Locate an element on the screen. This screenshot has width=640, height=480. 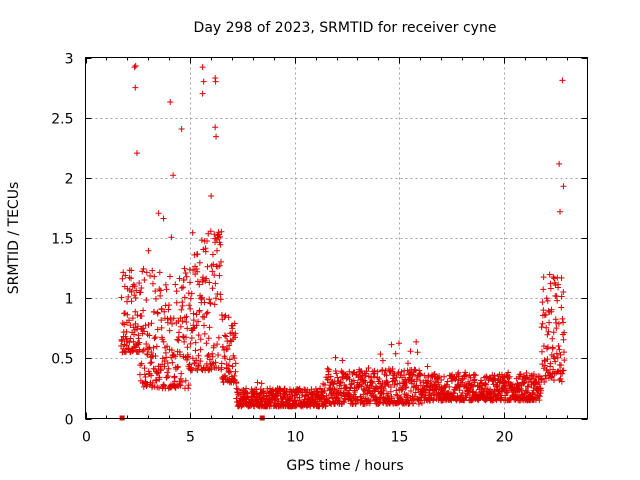
x-tick-label: 20 is located at coordinates (505, 438).